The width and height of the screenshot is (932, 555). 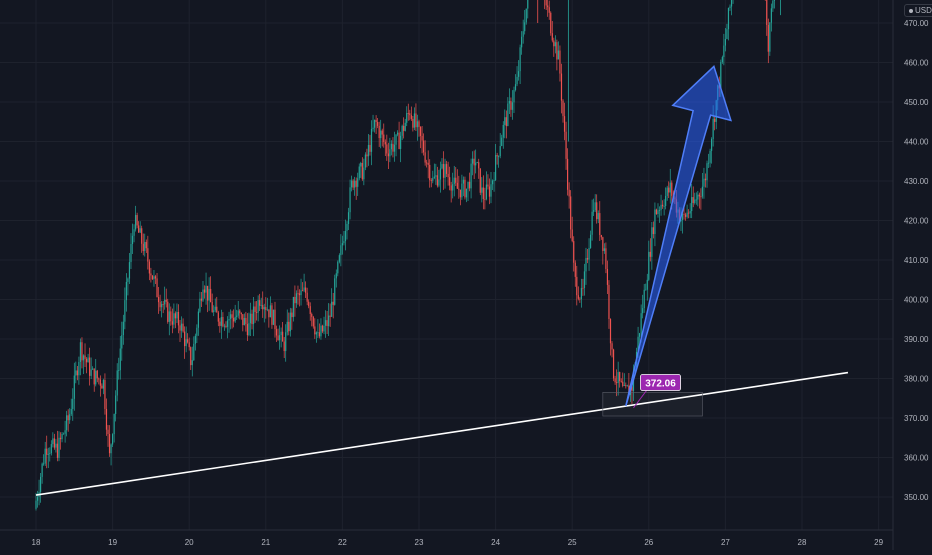 What do you see at coordinates (916, 63) in the screenshot?
I see `y-tick-label: 460.00` at bounding box center [916, 63].